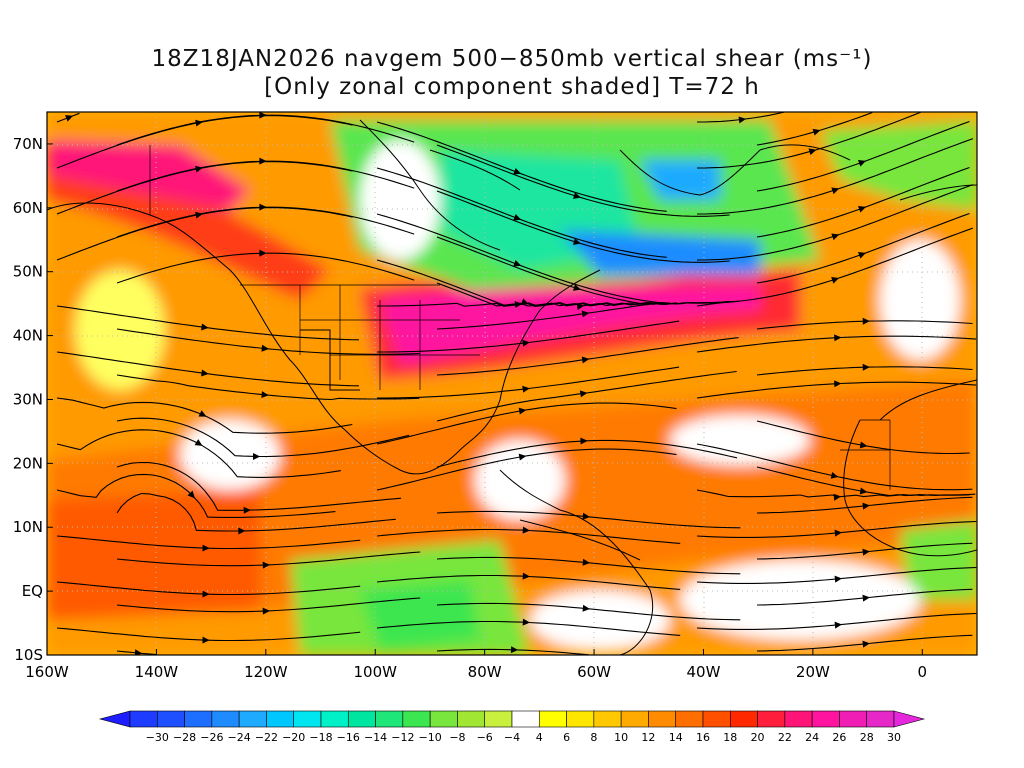 The height and width of the screenshot is (768, 1024). I want to click on colorbar-label: 26, so click(839, 737).